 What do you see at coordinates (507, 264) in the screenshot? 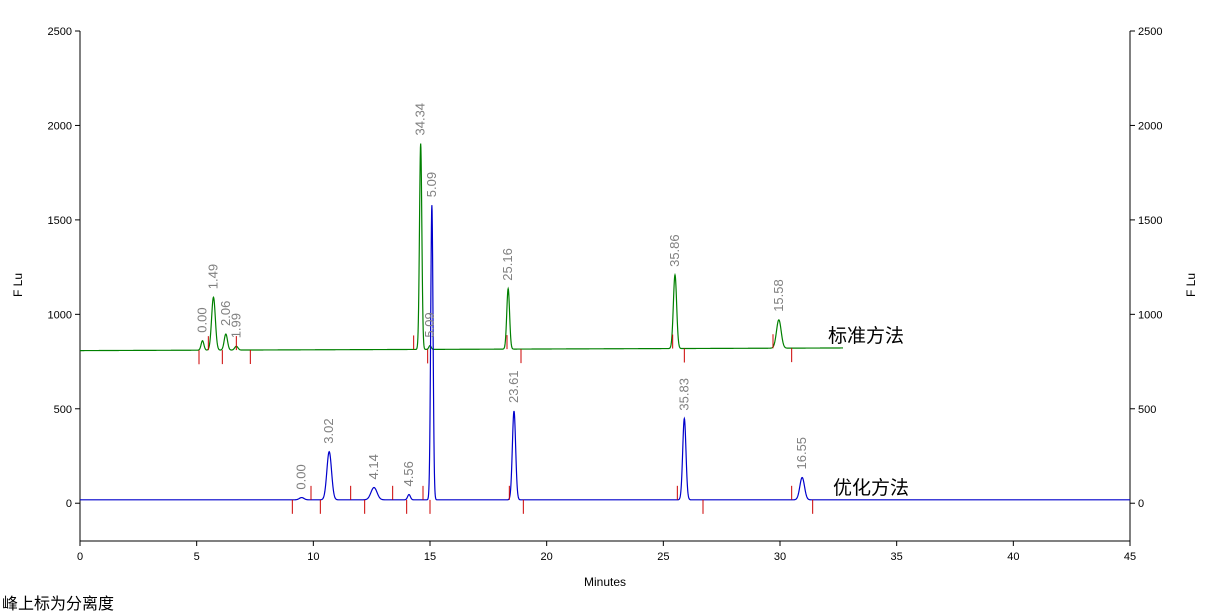
I see `peak-label-0-6: 25.16` at bounding box center [507, 264].